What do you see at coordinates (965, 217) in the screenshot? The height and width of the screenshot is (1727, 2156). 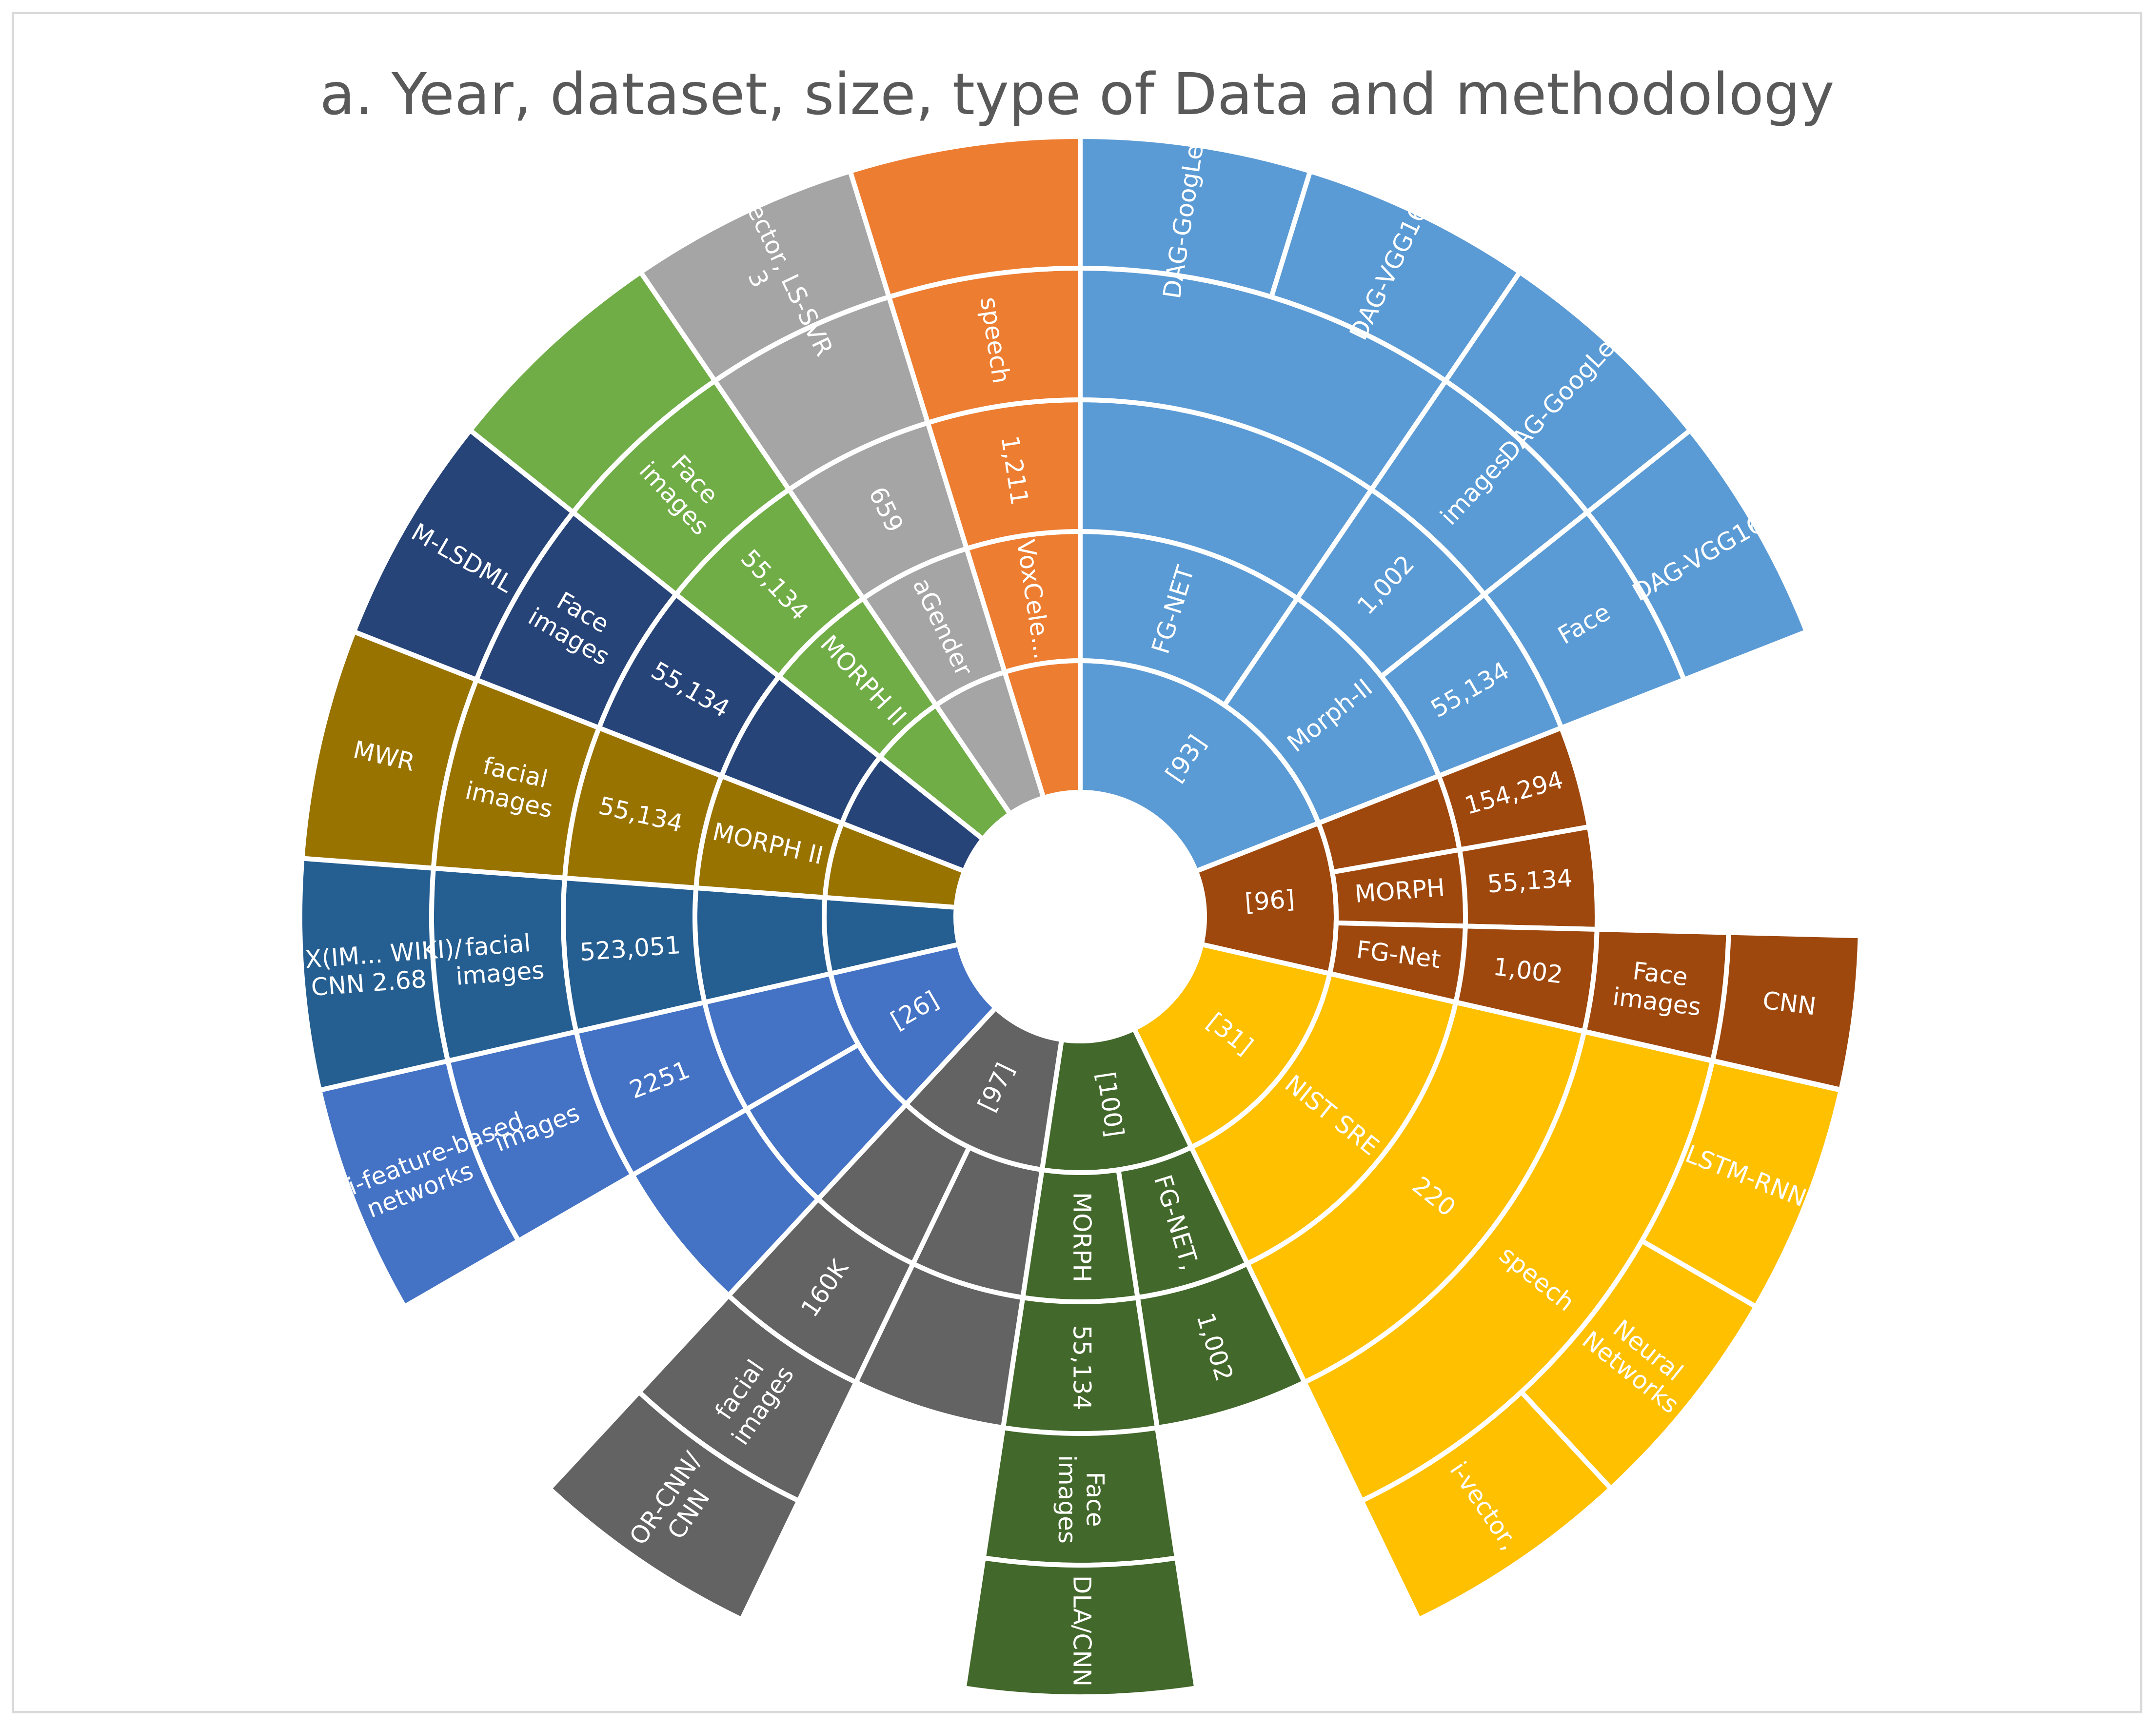 I see `sunburst-segment-empty` at bounding box center [965, 217].